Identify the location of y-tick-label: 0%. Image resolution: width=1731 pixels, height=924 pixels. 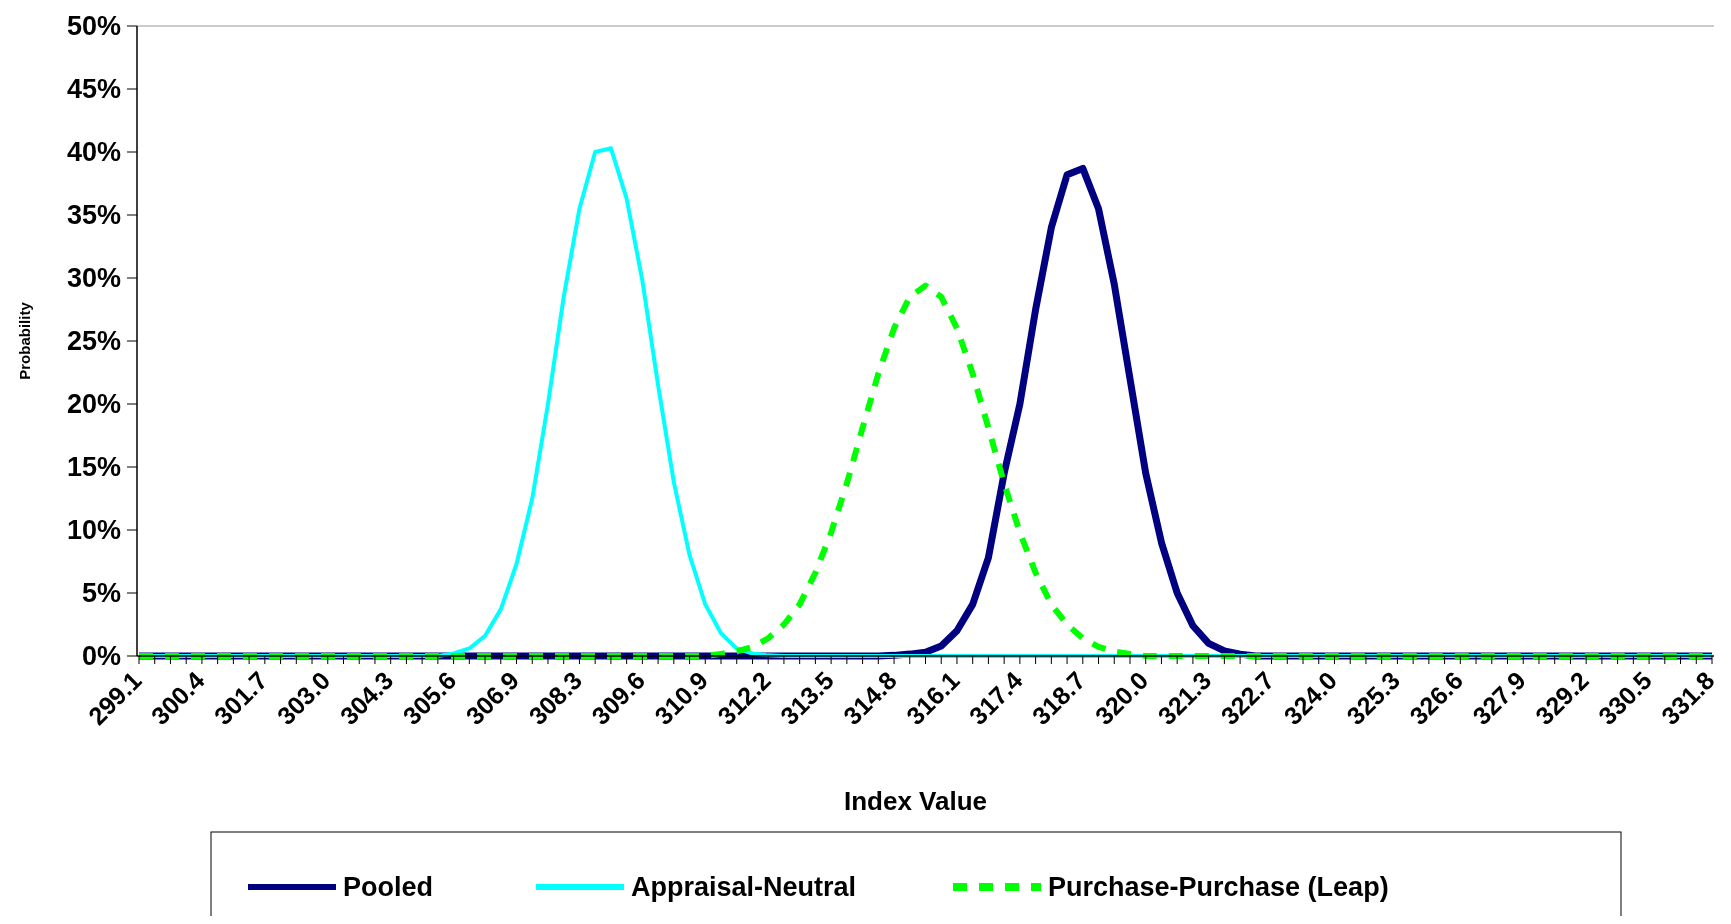
(101, 656).